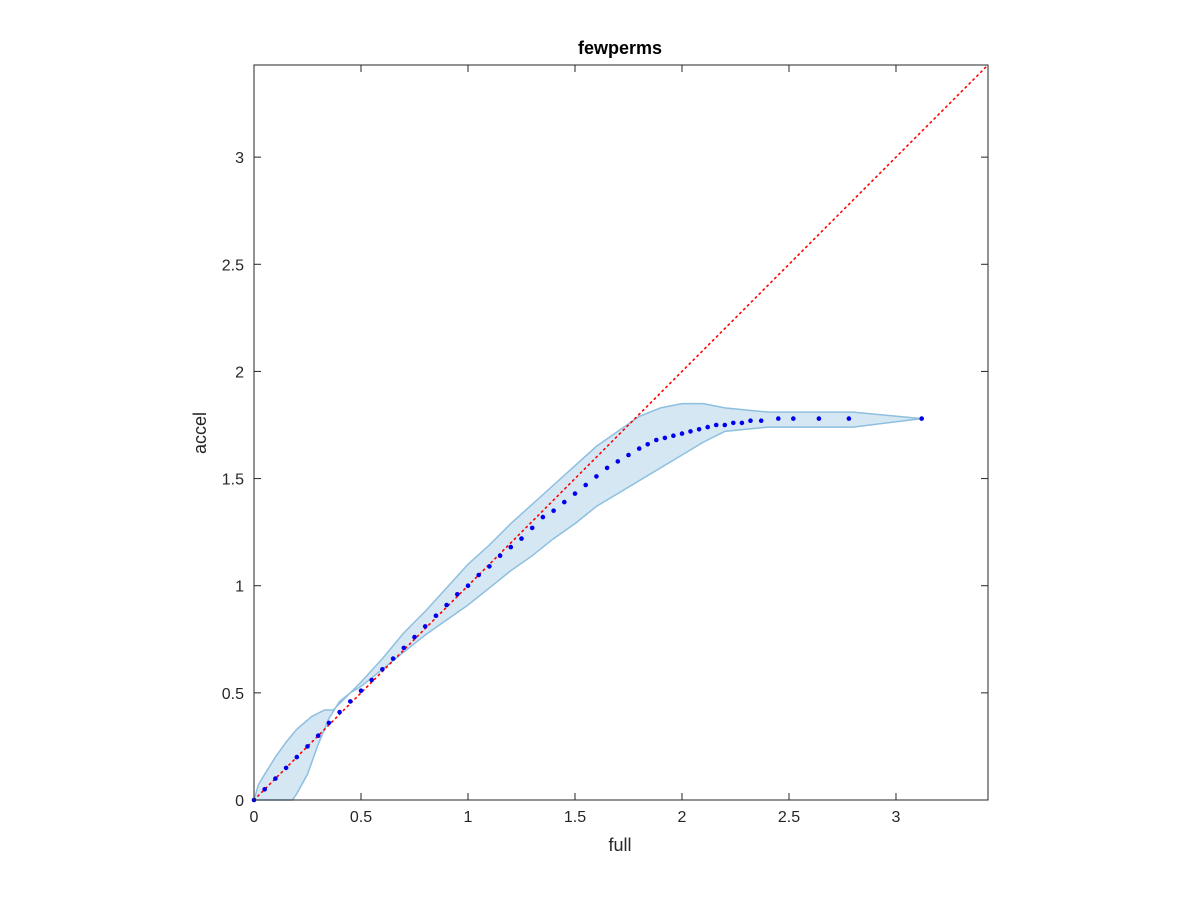 The width and height of the screenshot is (1200, 900). I want to click on chart-title: fewperms, so click(620, 48).